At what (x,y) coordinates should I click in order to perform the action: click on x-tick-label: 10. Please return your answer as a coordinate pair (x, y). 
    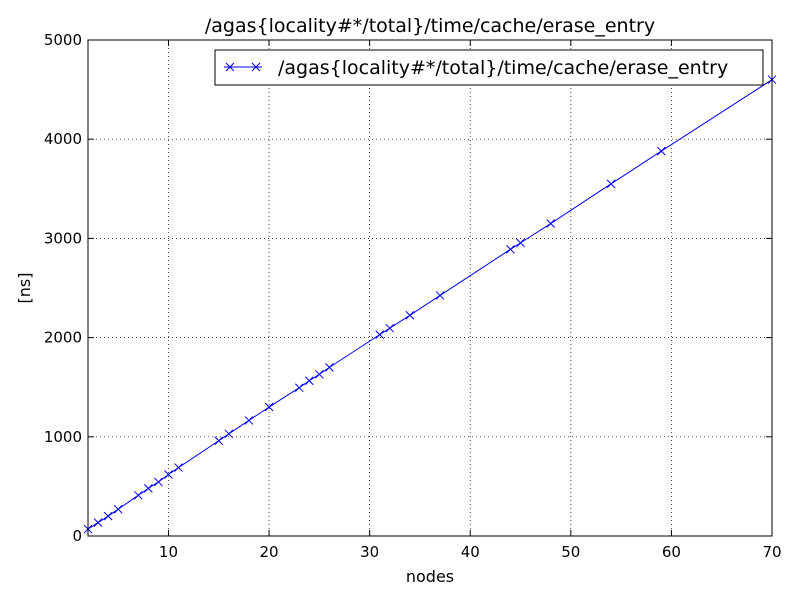
    Looking at the image, I should click on (168, 552).